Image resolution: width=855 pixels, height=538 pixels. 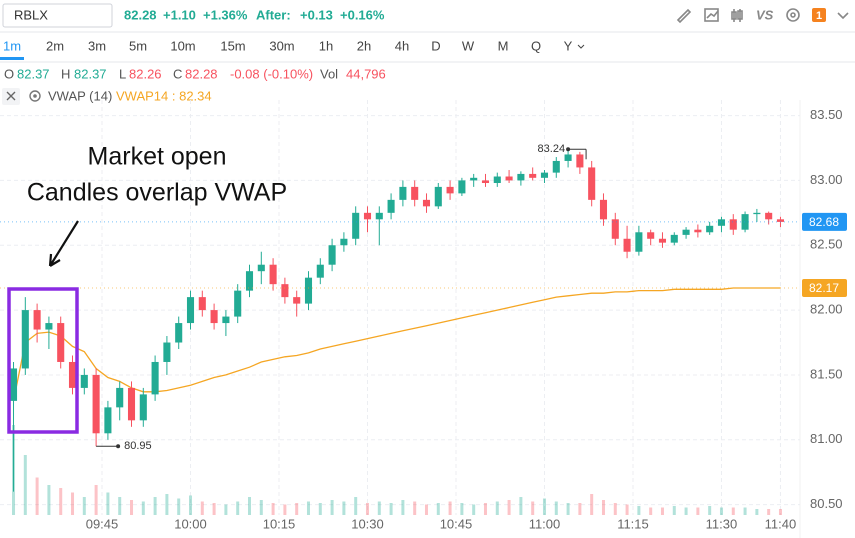 I want to click on badge, so click(x=819, y=15).